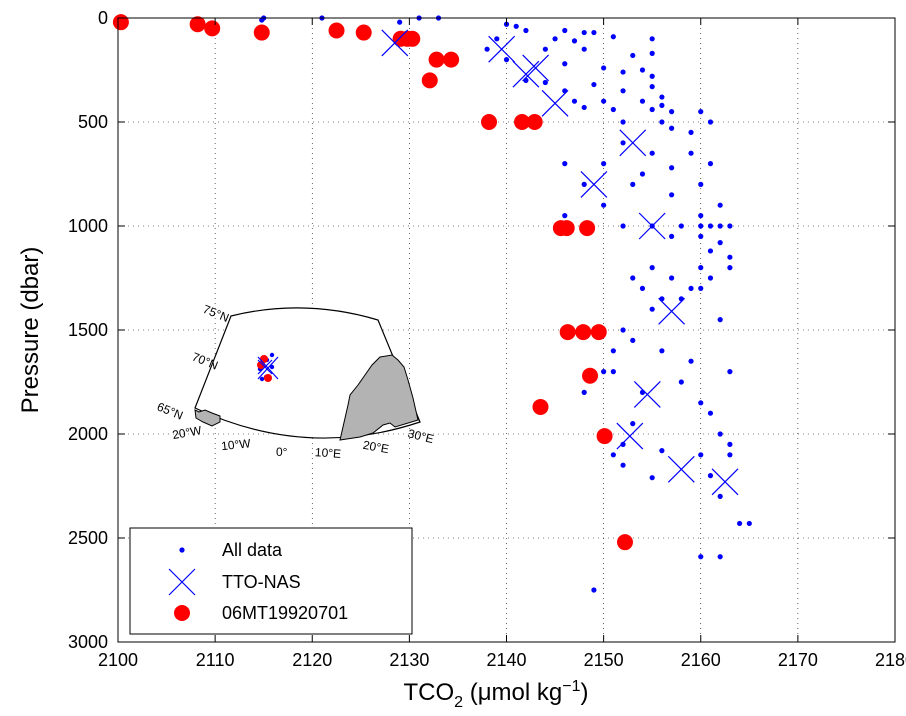 This screenshot has width=906, height=716. I want to click on inset-map-lon-label: 20°W, so click(187, 432).